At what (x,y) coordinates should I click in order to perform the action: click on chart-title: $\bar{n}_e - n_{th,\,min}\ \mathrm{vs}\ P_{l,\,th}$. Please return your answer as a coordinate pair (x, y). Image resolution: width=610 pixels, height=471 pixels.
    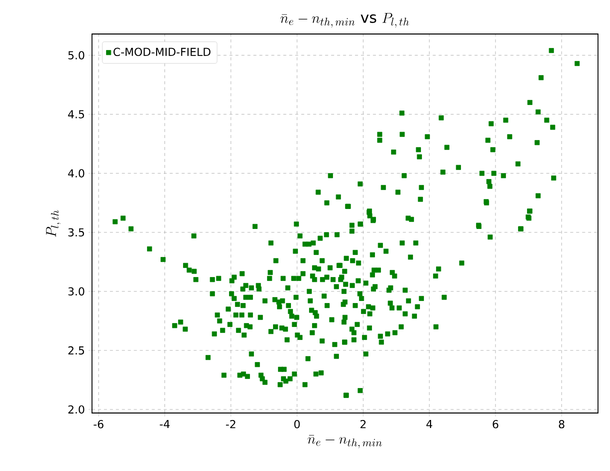
    Looking at the image, I should click on (344, 20).